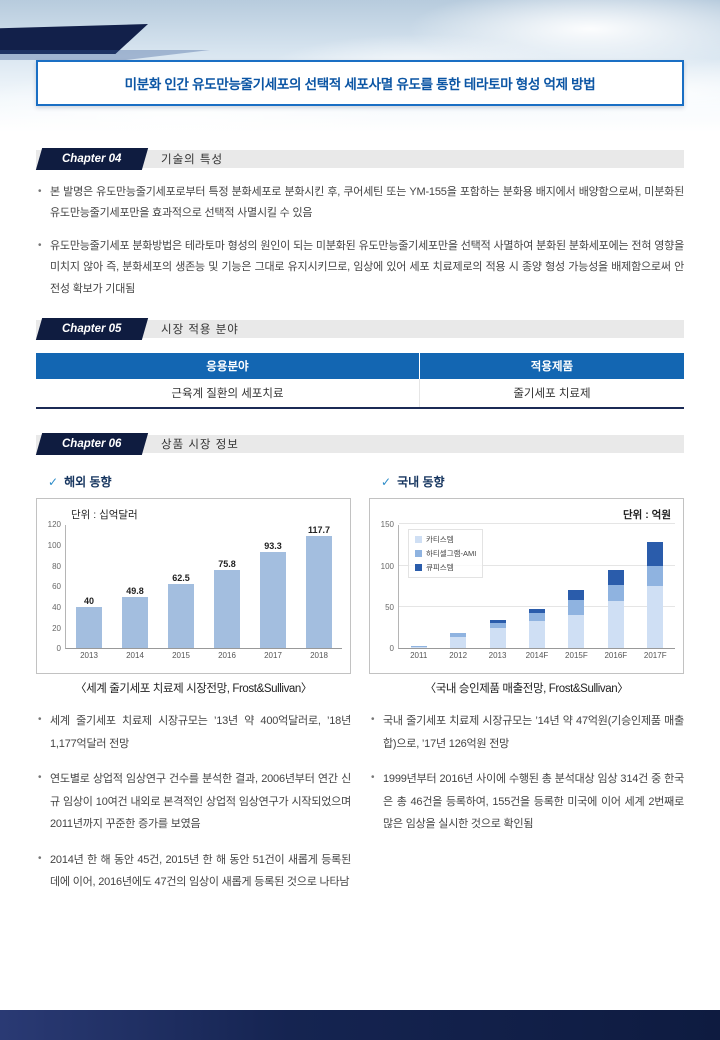 This screenshot has height=1040, width=720. What do you see at coordinates (104, 515) in the screenshot?
I see `unit-label: 단위 : 십억달러` at bounding box center [104, 515].